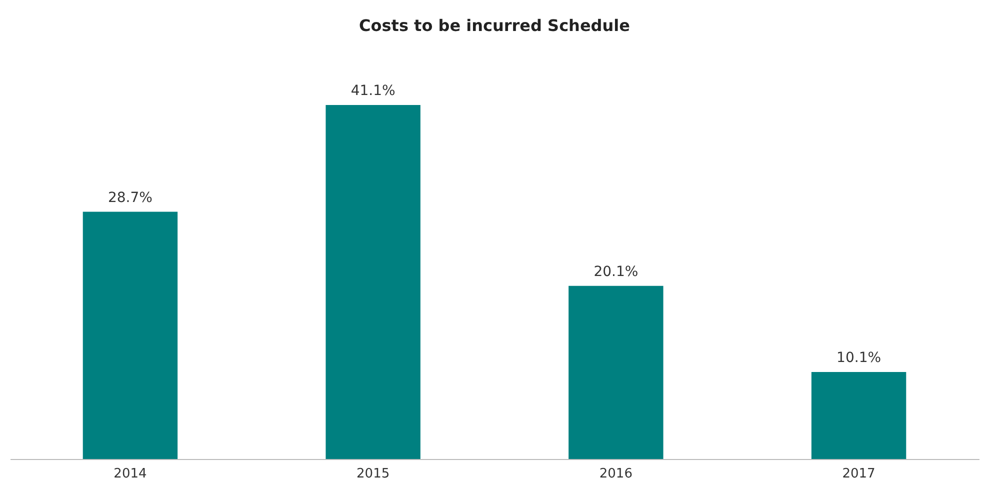 This screenshot has height=488, width=984. I want to click on data-label: 20.1%, so click(616, 272).